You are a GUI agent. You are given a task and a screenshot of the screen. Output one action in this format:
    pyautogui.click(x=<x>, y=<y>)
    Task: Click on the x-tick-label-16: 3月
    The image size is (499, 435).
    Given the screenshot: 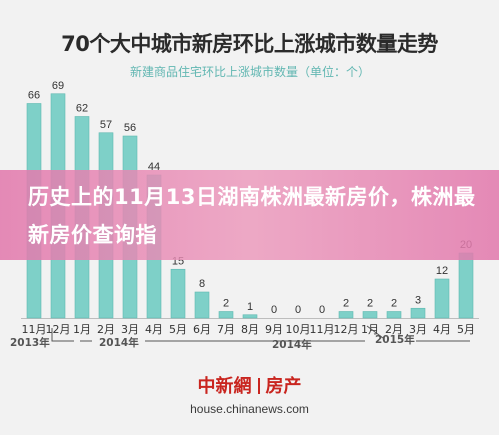 What is the action you would take?
    pyautogui.click(x=418, y=329)
    